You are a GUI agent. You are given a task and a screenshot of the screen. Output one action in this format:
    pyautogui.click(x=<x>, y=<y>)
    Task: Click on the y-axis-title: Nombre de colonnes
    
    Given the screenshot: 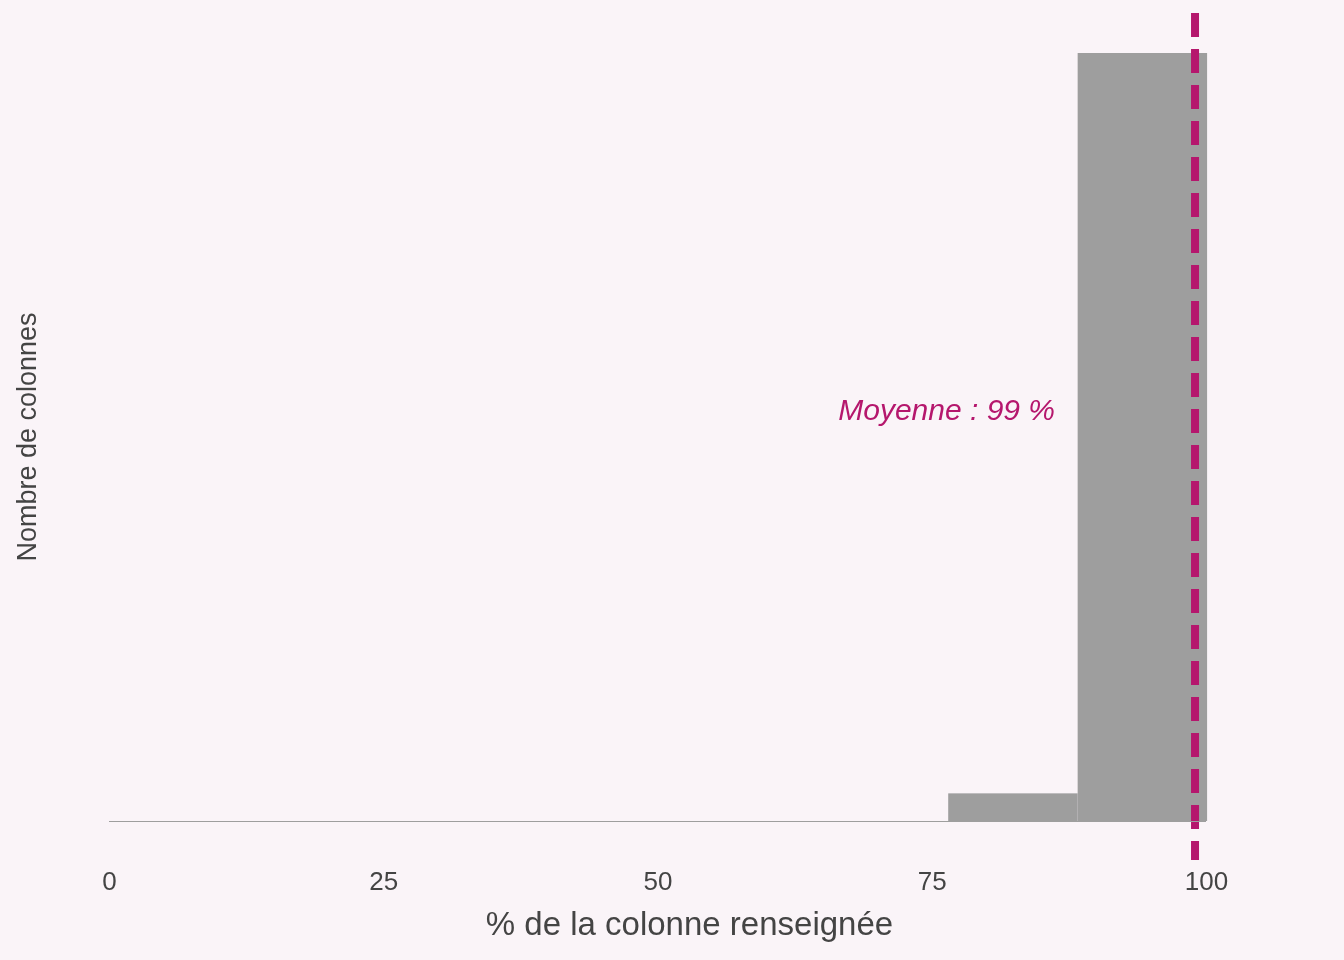 What is the action you would take?
    pyautogui.click(x=27, y=437)
    